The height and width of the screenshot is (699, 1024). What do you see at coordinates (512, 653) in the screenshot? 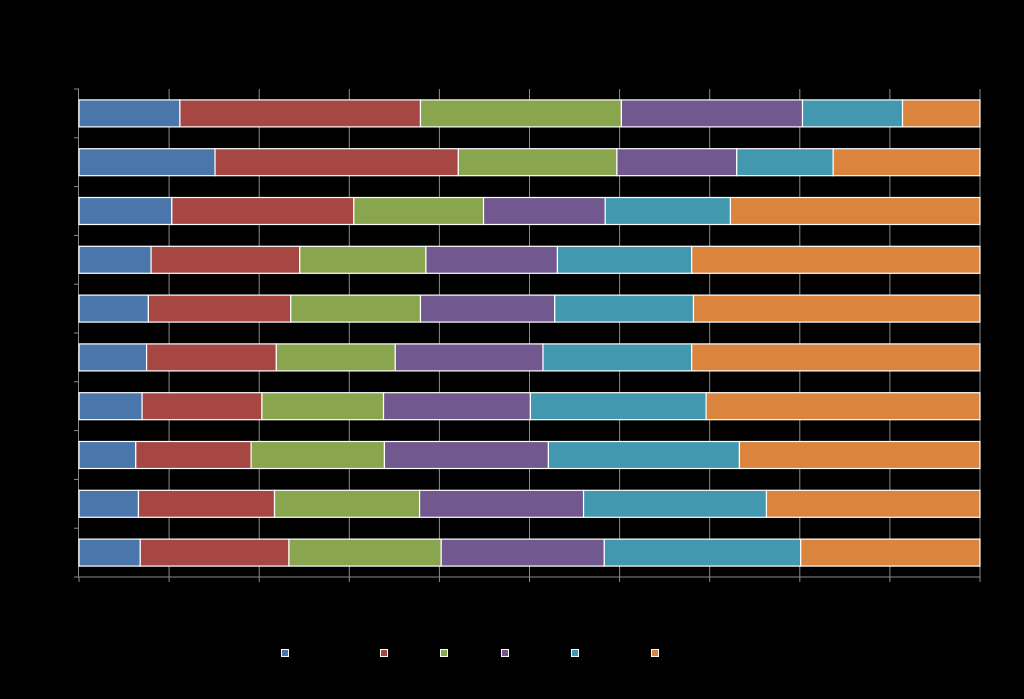
I see `chart-legend` at bounding box center [512, 653].